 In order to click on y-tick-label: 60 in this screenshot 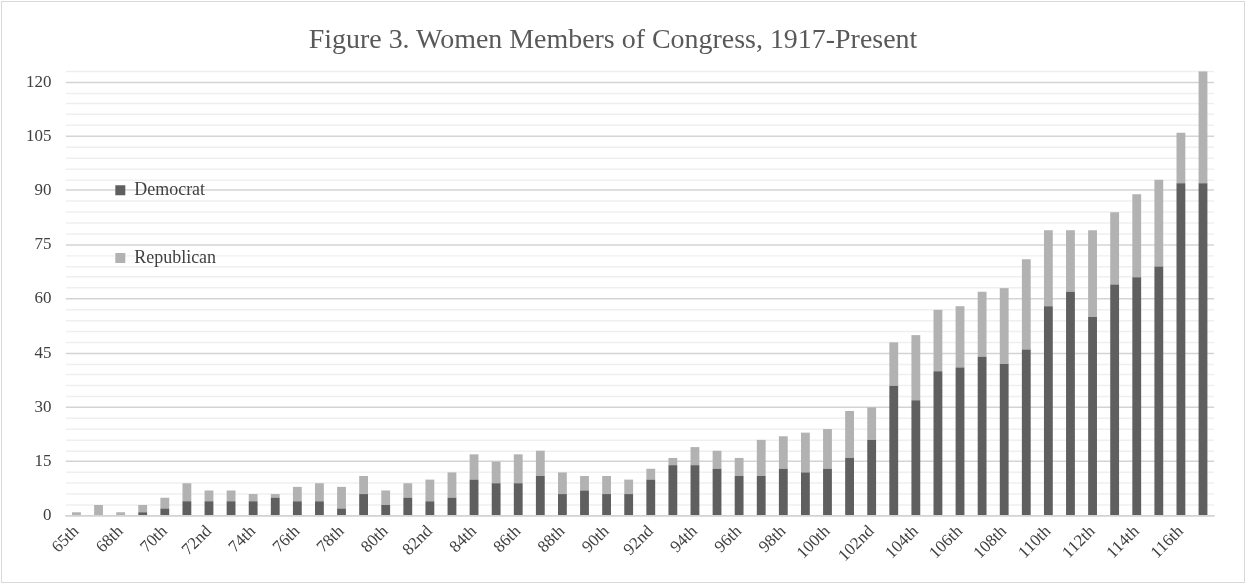, I will do `click(43, 298)`.